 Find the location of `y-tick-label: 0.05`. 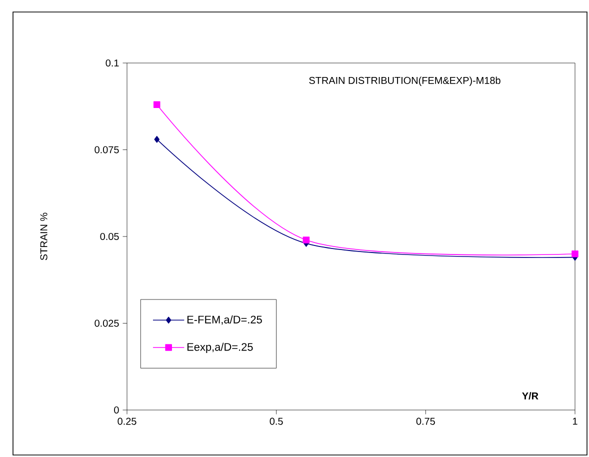

y-tick-label: 0.05 is located at coordinates (109, 236).